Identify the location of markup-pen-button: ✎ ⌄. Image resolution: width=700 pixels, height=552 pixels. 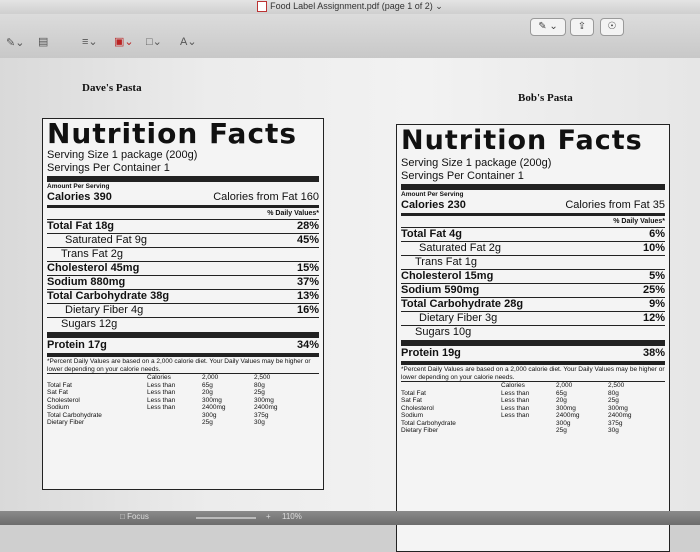
(548, 27).